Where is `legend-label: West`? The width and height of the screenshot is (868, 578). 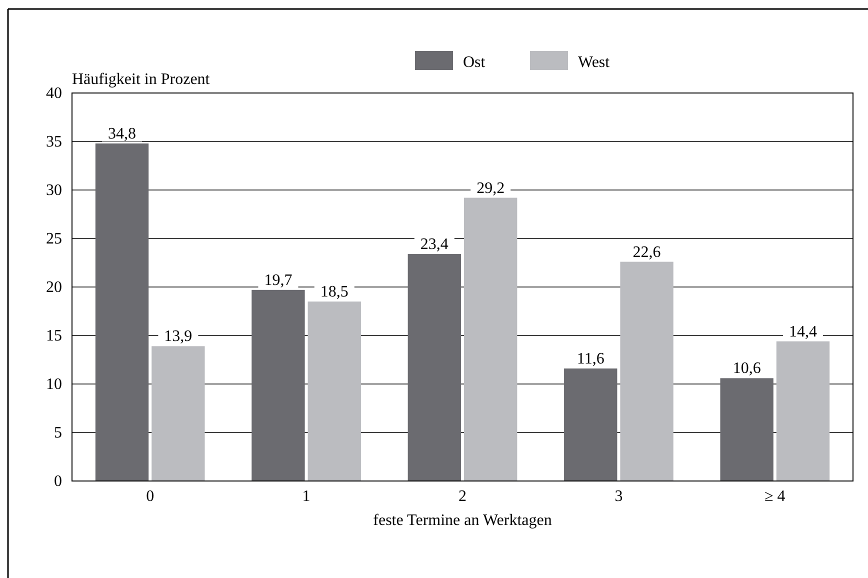
legend-label: West is located at coordinates (594, 62).